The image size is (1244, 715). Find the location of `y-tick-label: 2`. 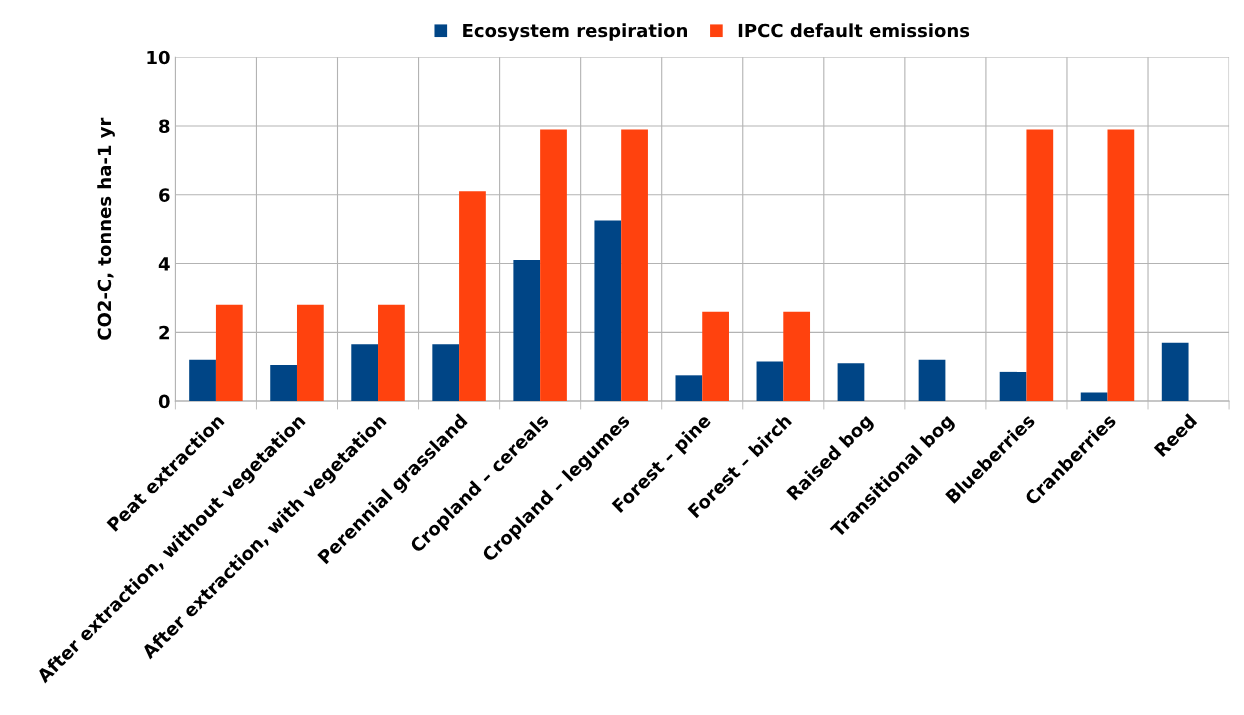

y-tick-label: 2 is located at coordinates (164, 332).